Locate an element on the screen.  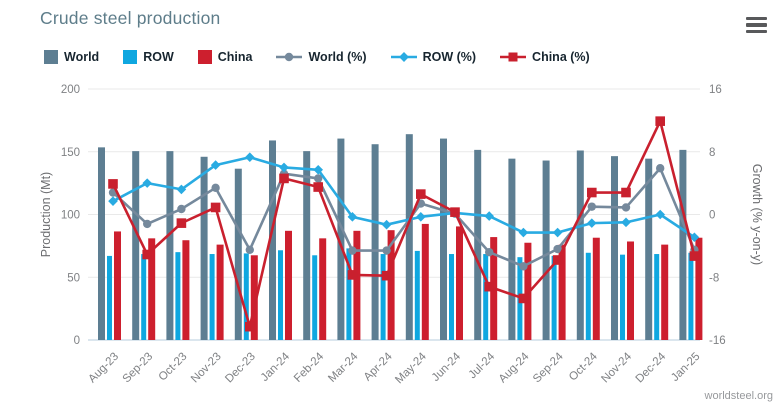
legend-item-row: ROW (%) is located at coordinates (433, 57).